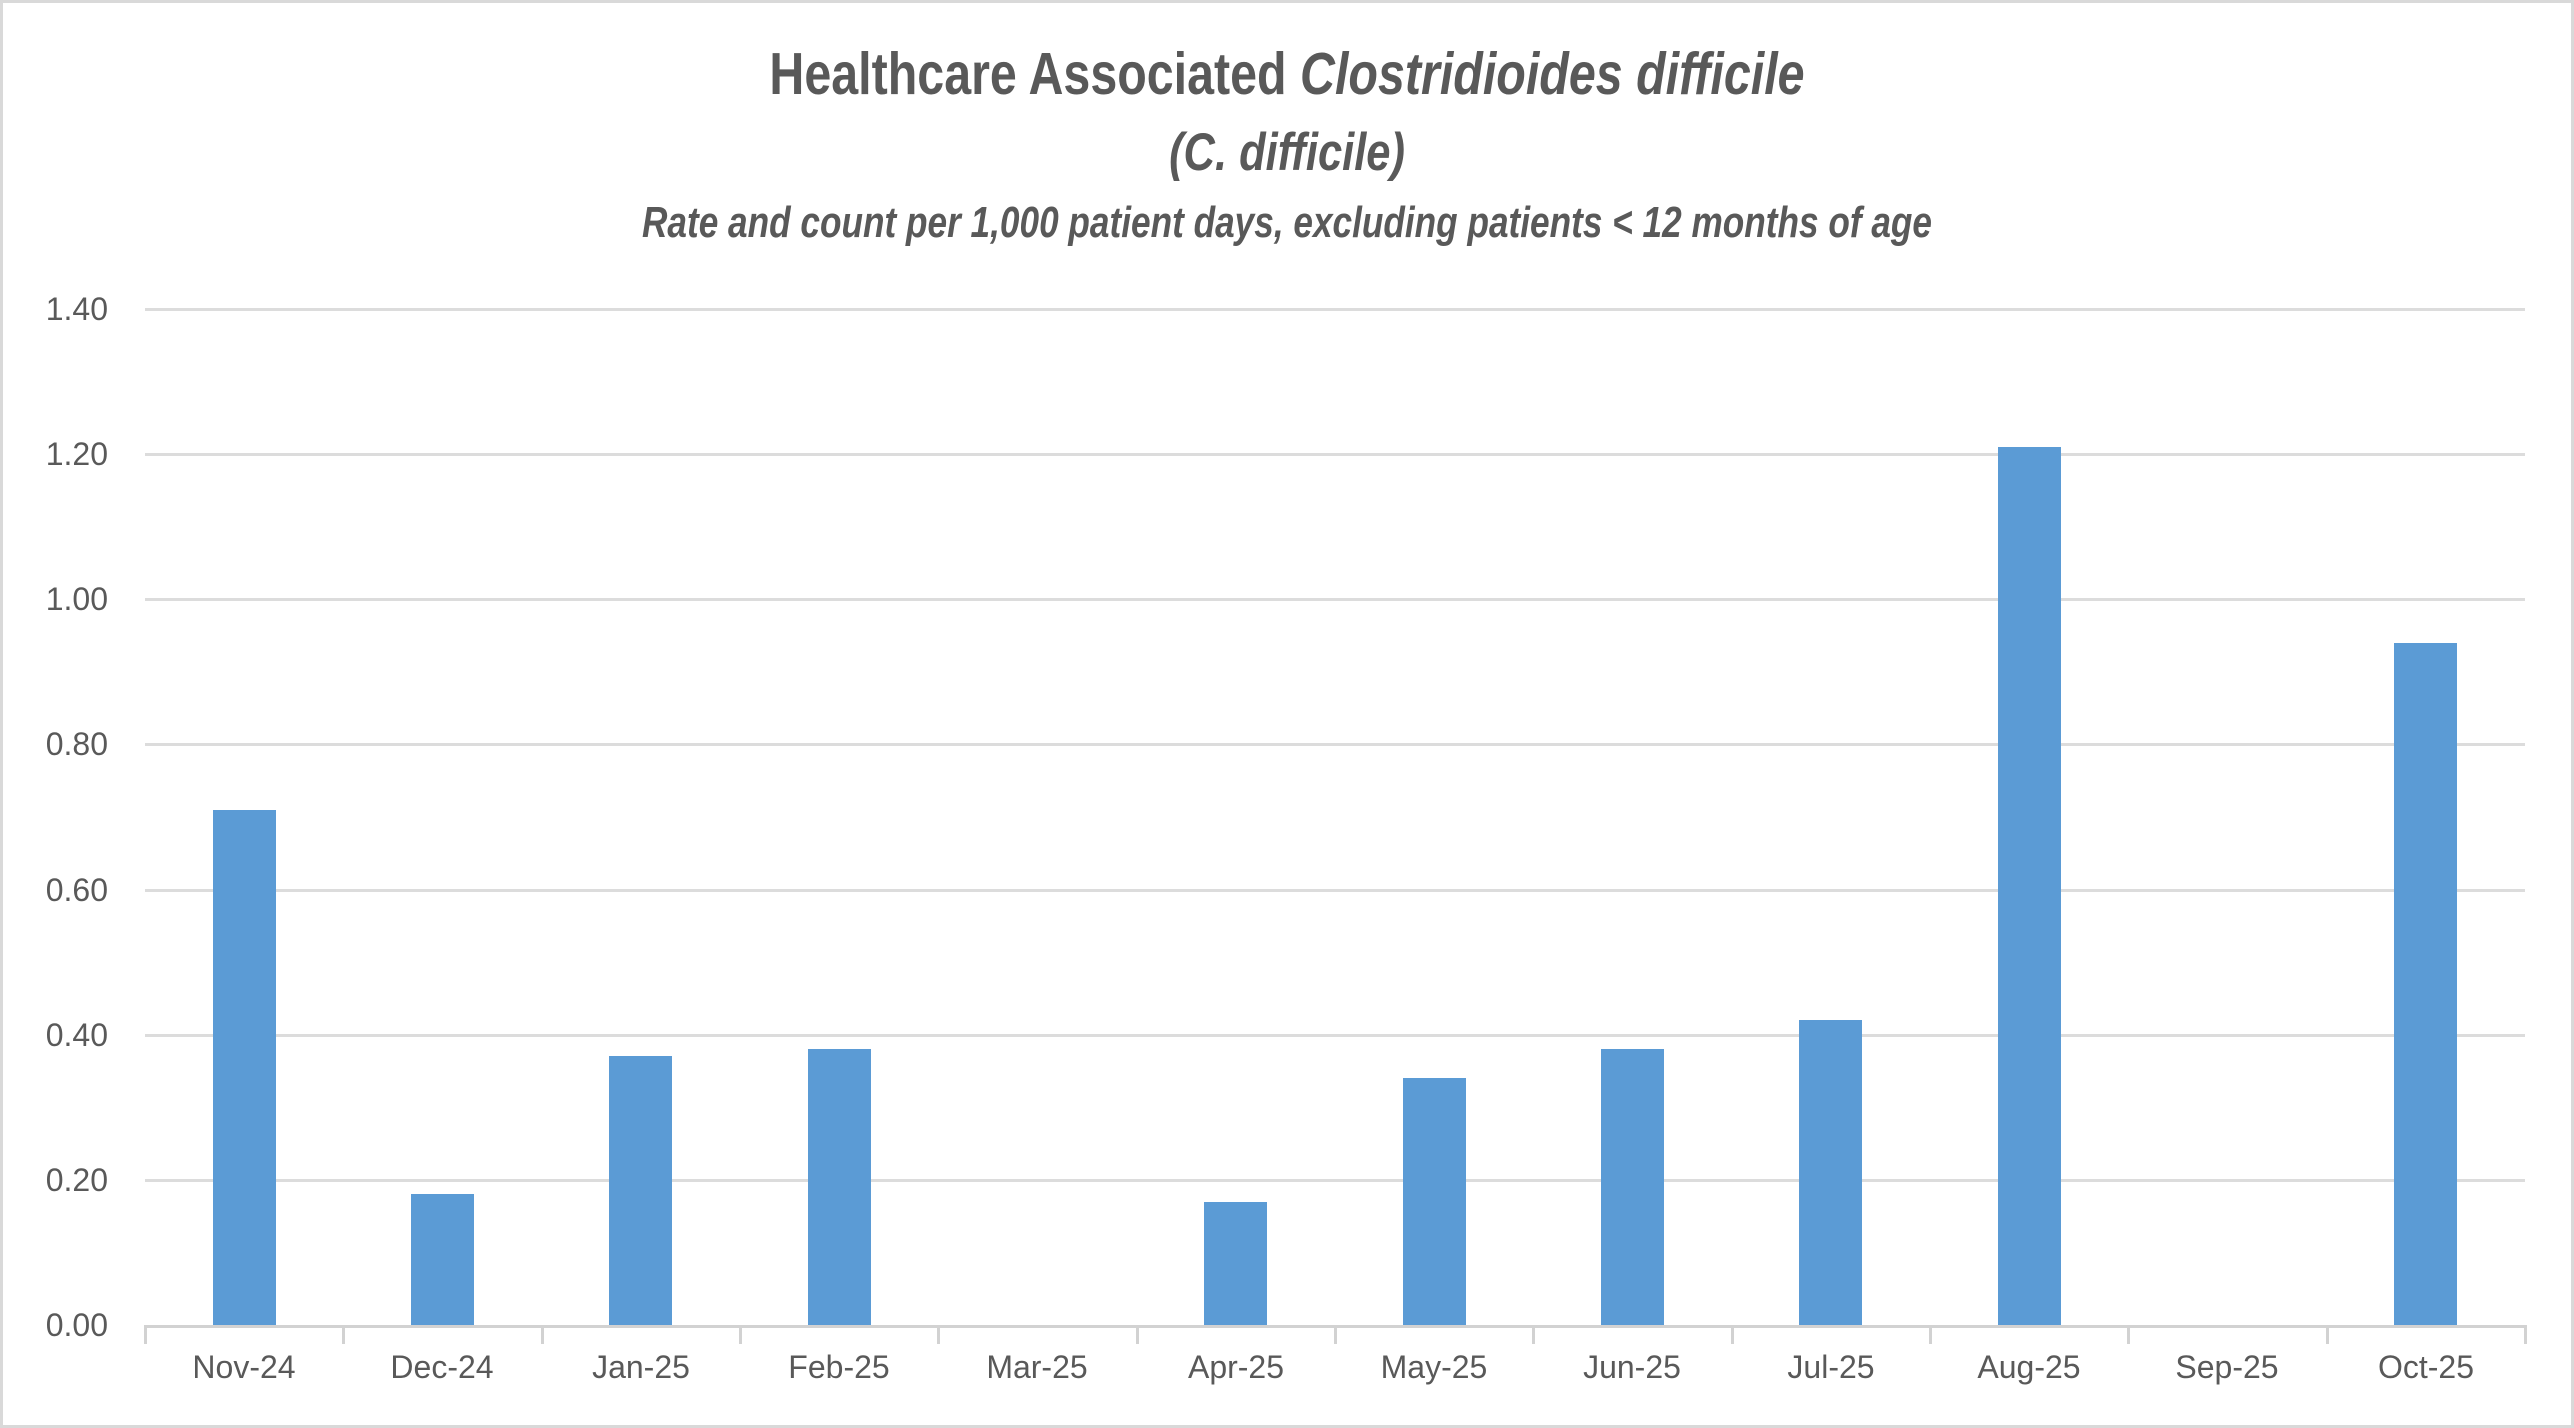  Describe the element at coordinates (76, 744) in the screenshot. I see `y-axis-label-0.80: 0.80` at that location.